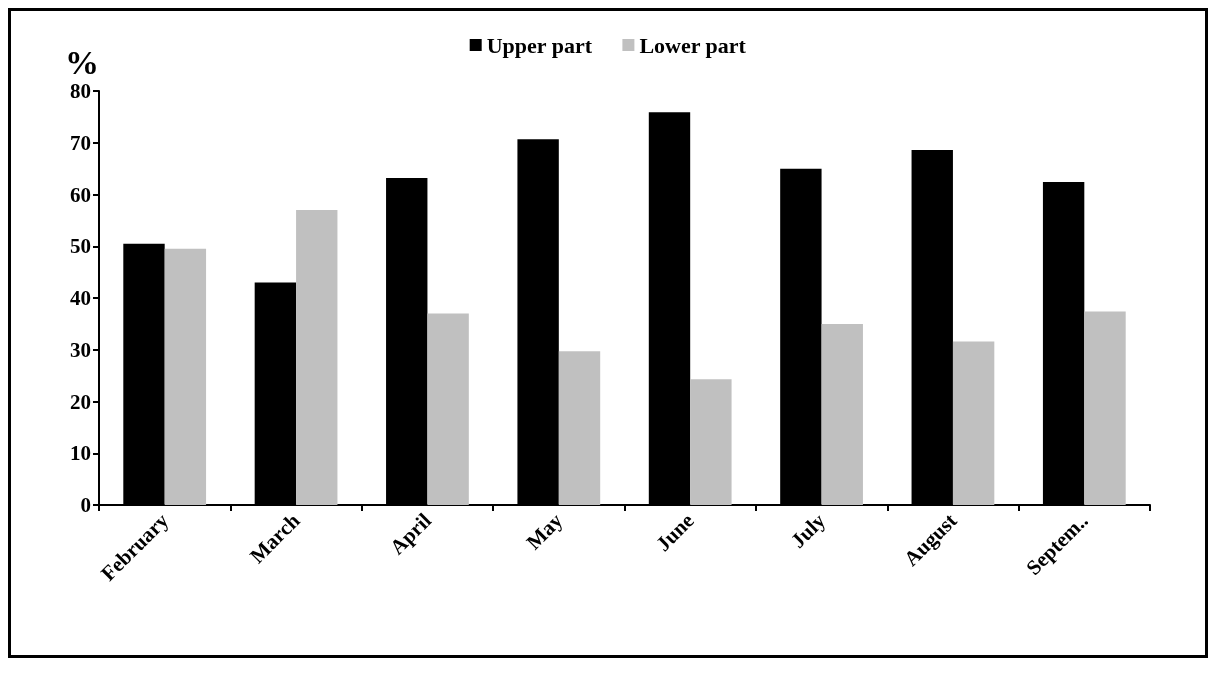 This screenshot has height=675, width=1228. Describe the element at coordinates (80, 298) in the screenshot. I see `y-tick-label: 40` at that location.